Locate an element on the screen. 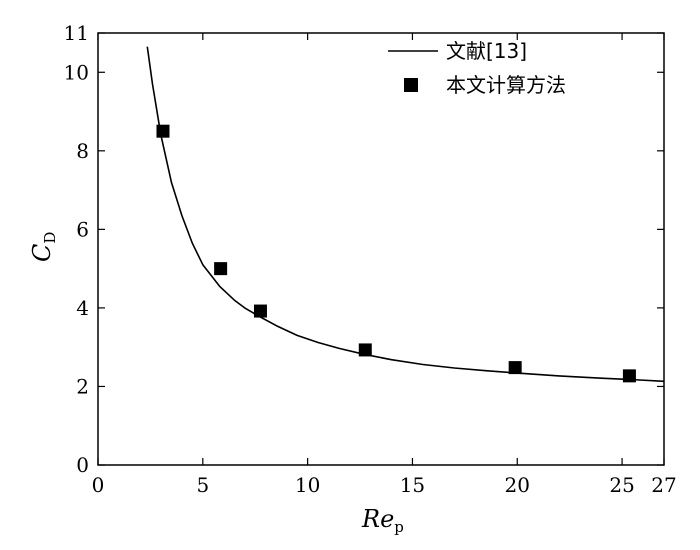 This screenshot has height=550, width=700. y-tick-label: 11 is located at coordinates (76, 33).